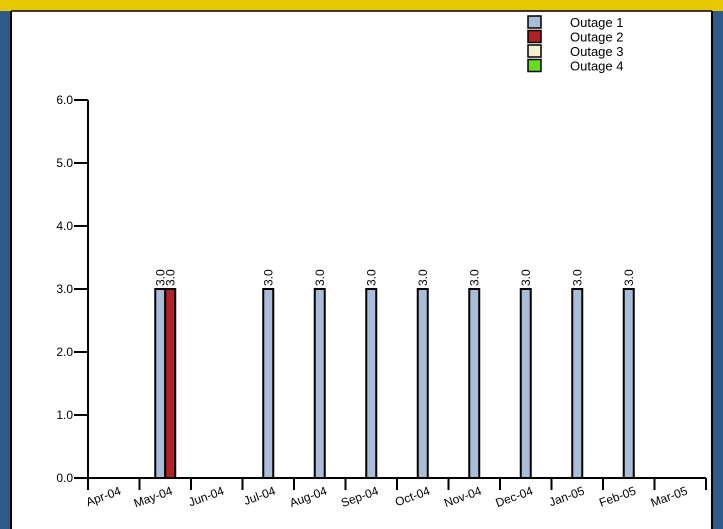 The height and width of the screenshot is (529, 723). I want to click on top-gold-band, so click(361, 5).